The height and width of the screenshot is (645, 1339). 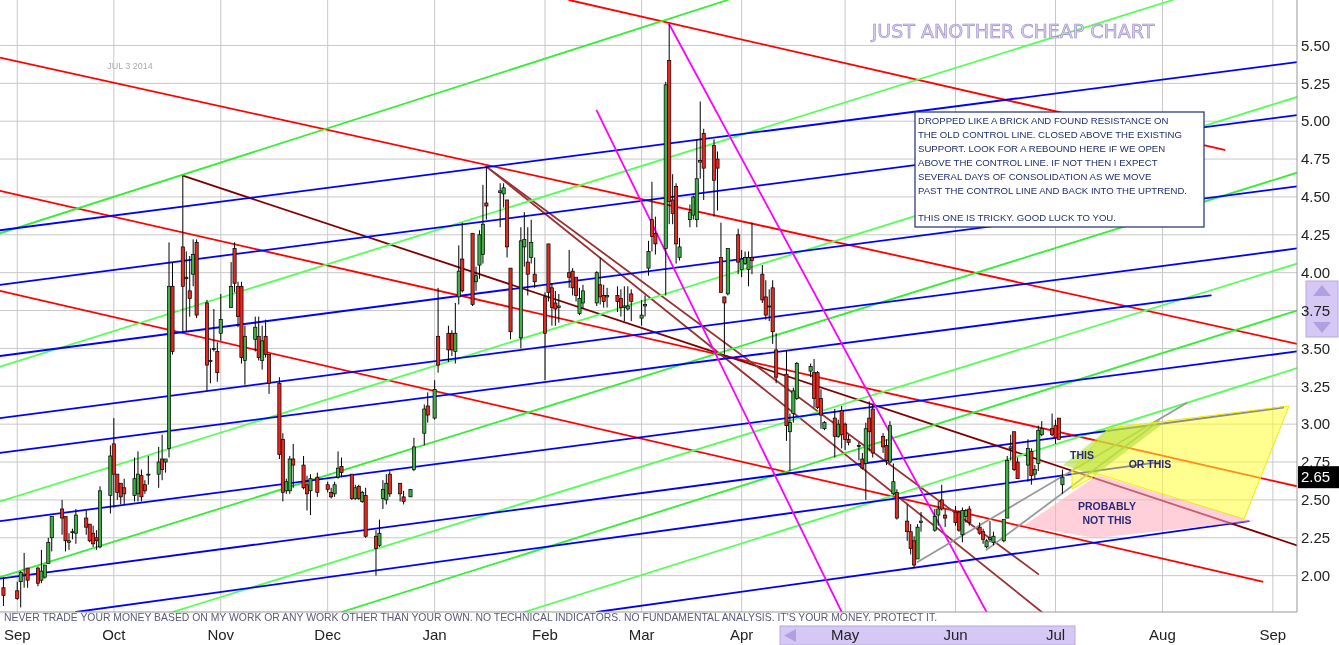 I want to click on y-tick-label: 4.00, so click(x=1316, y=272).